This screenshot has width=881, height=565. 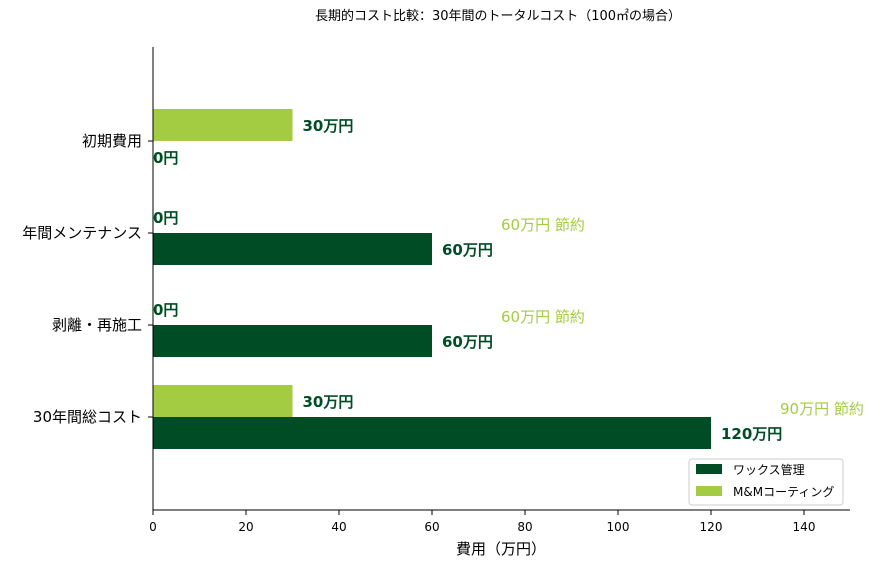 What do you see at coordinates (97, 325) in the screenshot?
I see `category-label-2: 剥離・再施工` at bounding box center [97, 325].